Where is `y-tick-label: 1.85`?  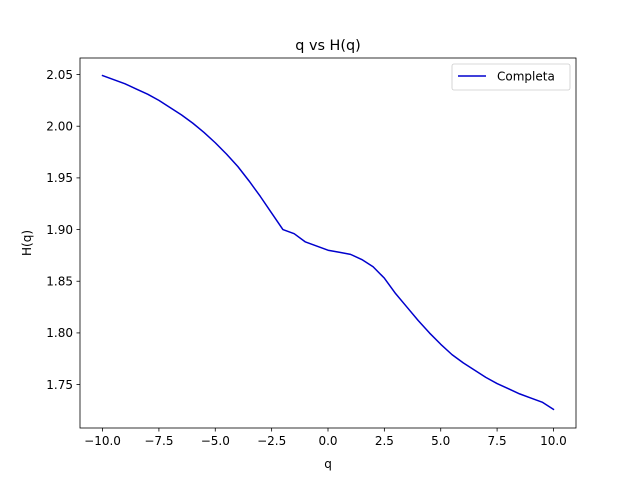
y-tick-label: 1.85 is located at coordinates (59, 282).